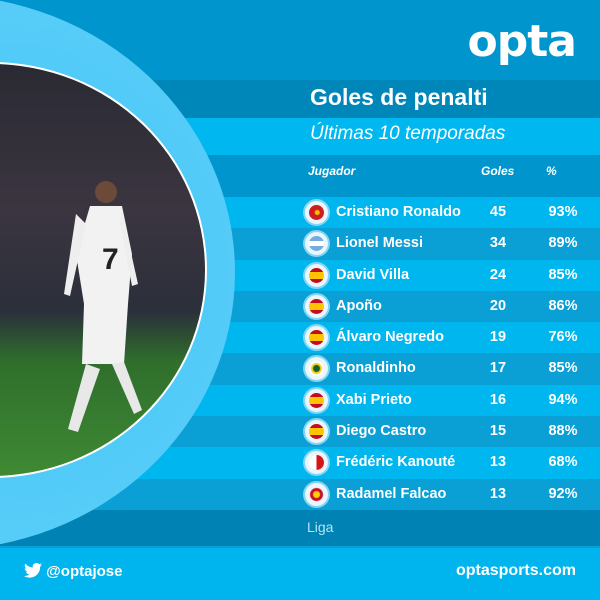  I want to click on player-figure: 7, so click(103, 306).